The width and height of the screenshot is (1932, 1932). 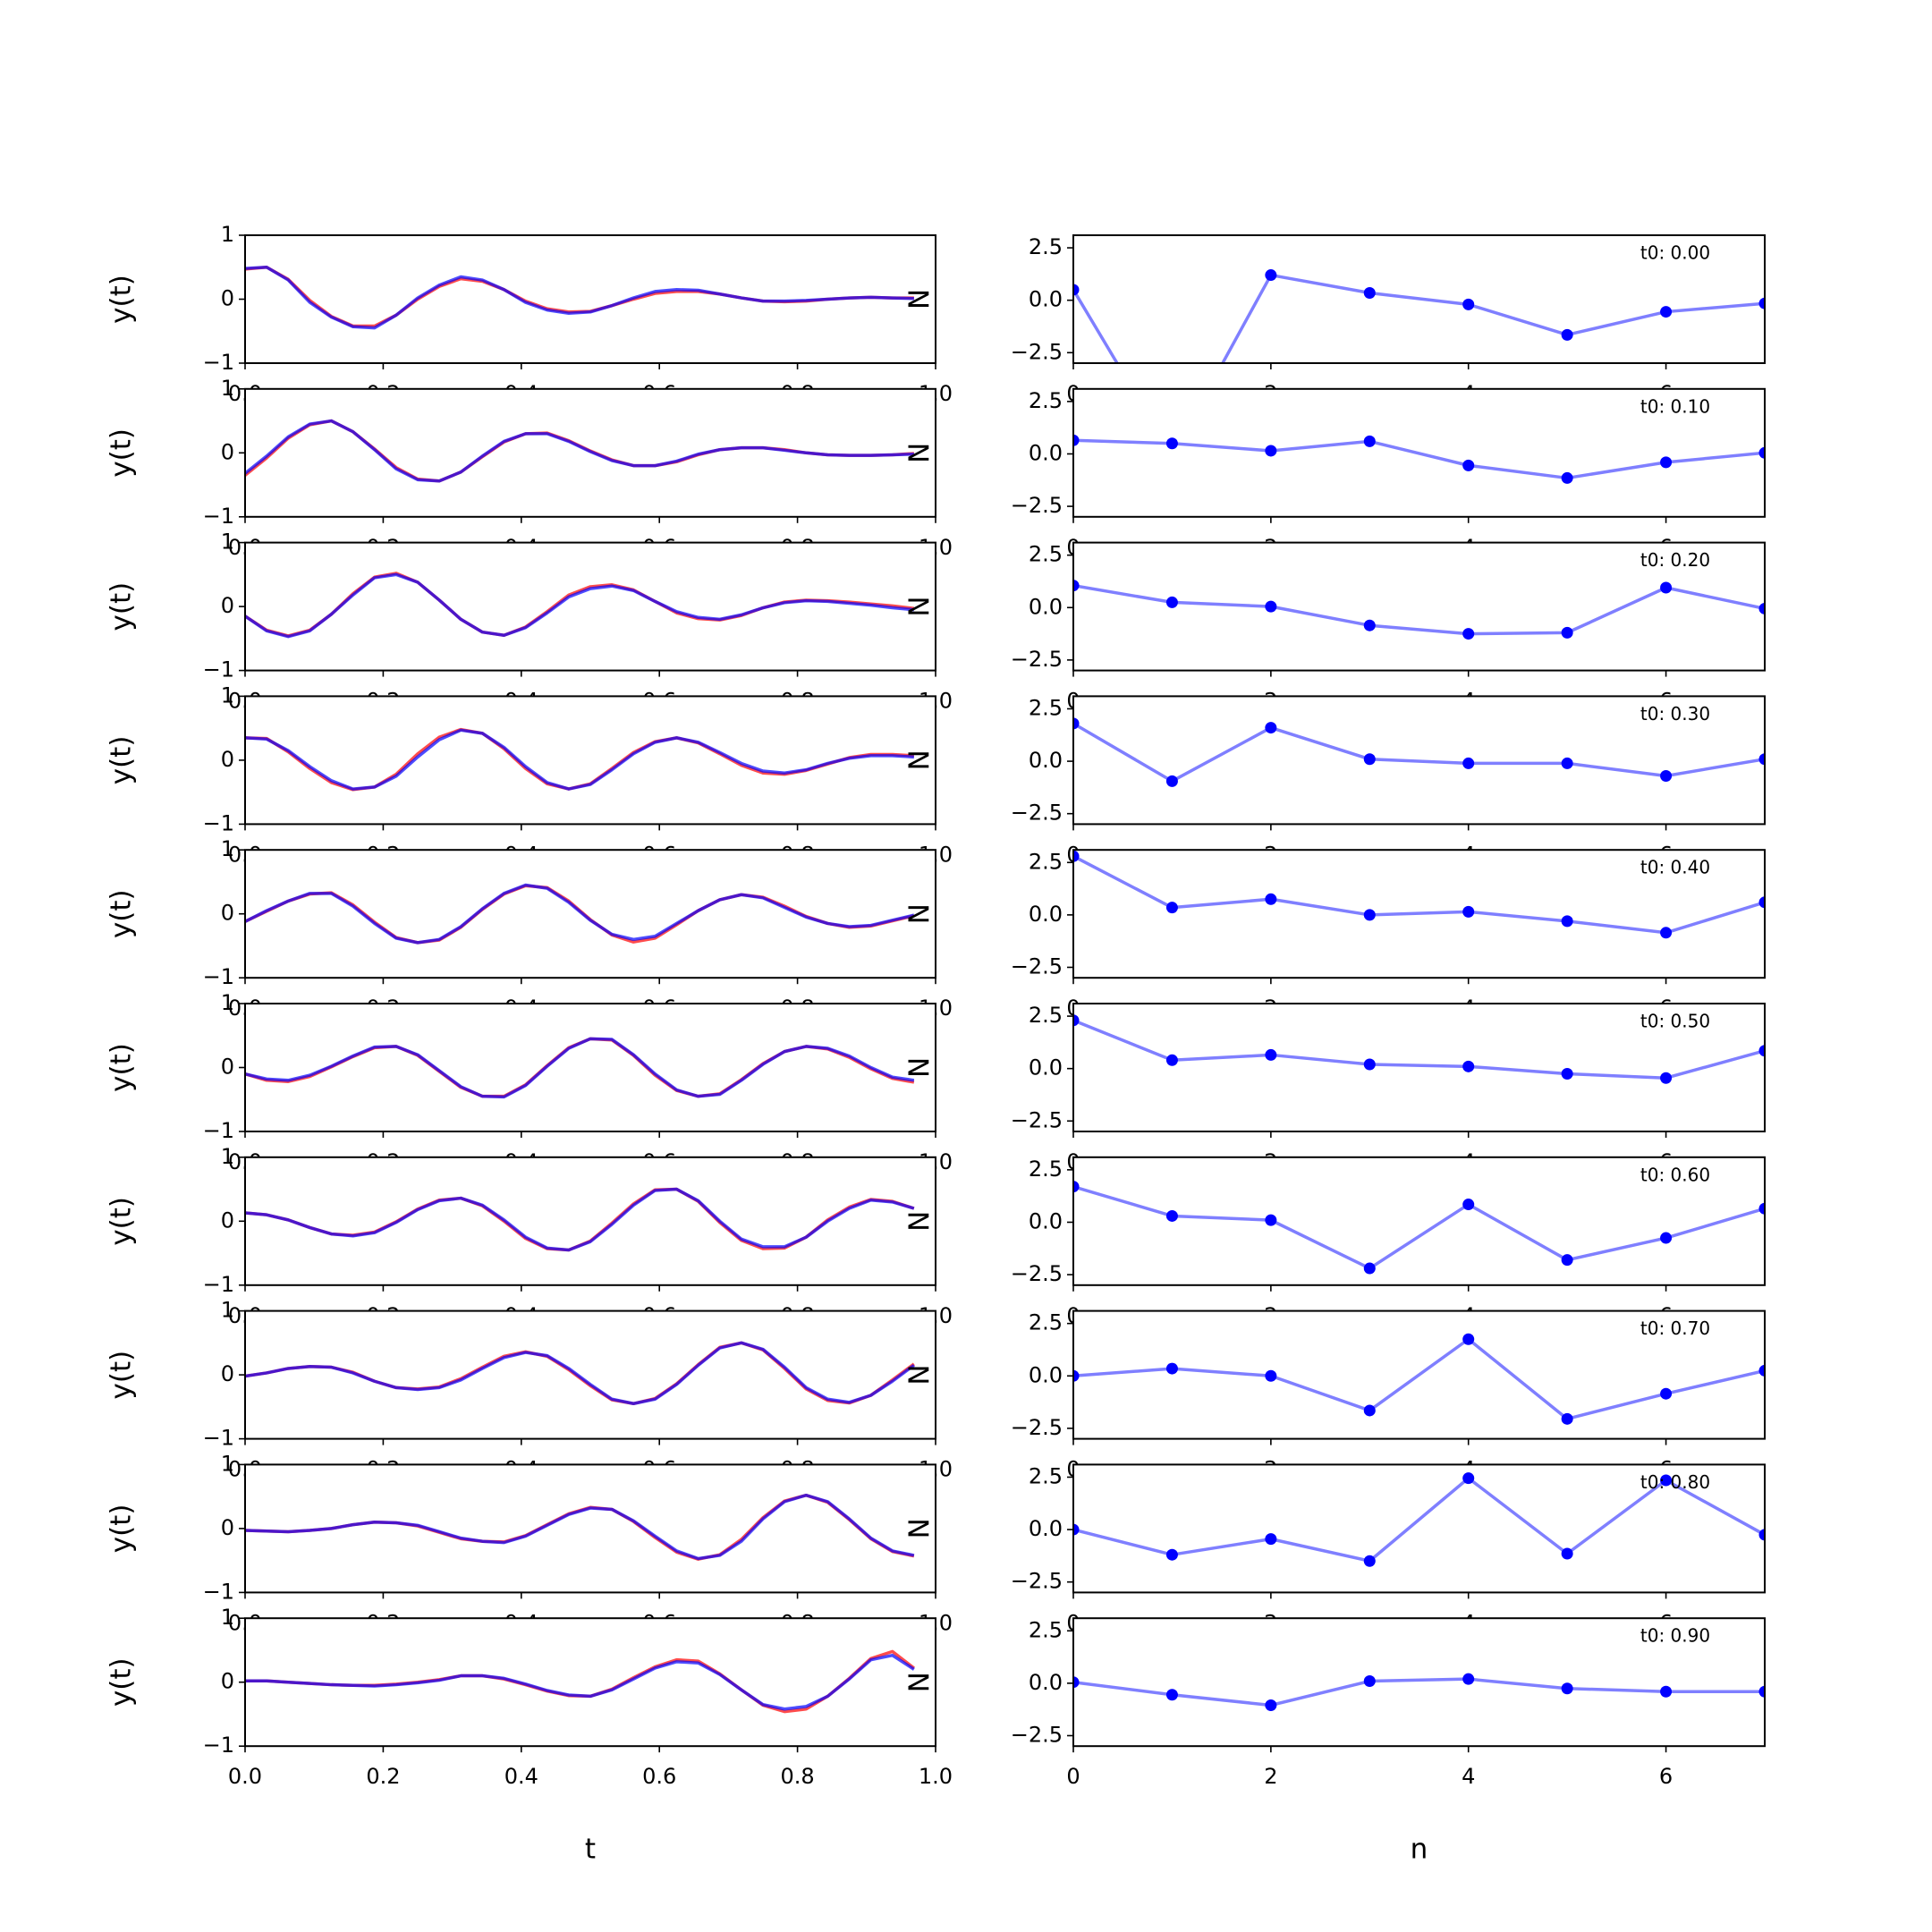 I want to click on subplot: 0 2 4 6 −2.5 0.0 2.5 n t0: 0.90, so click(x=1388, y=1741).